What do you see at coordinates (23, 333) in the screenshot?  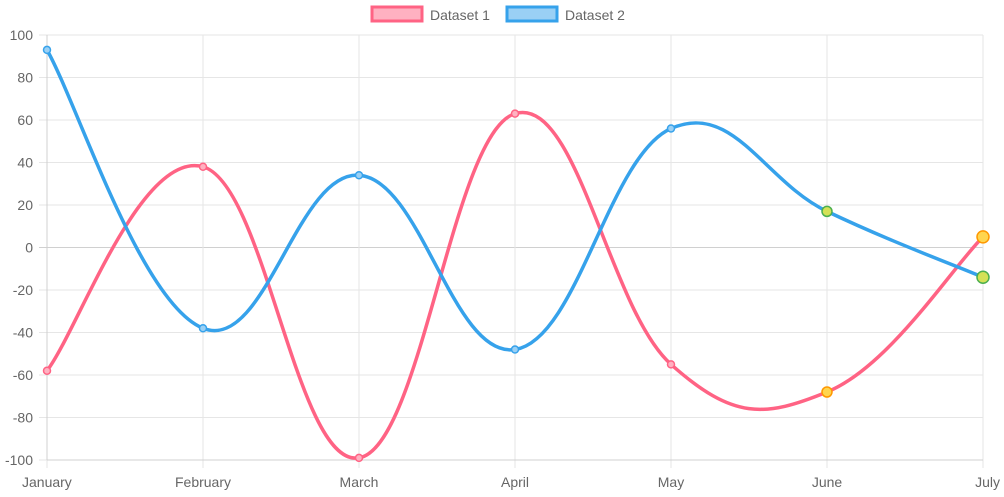 I see `y-tick-label: -40` at bounding box center [23, 333].